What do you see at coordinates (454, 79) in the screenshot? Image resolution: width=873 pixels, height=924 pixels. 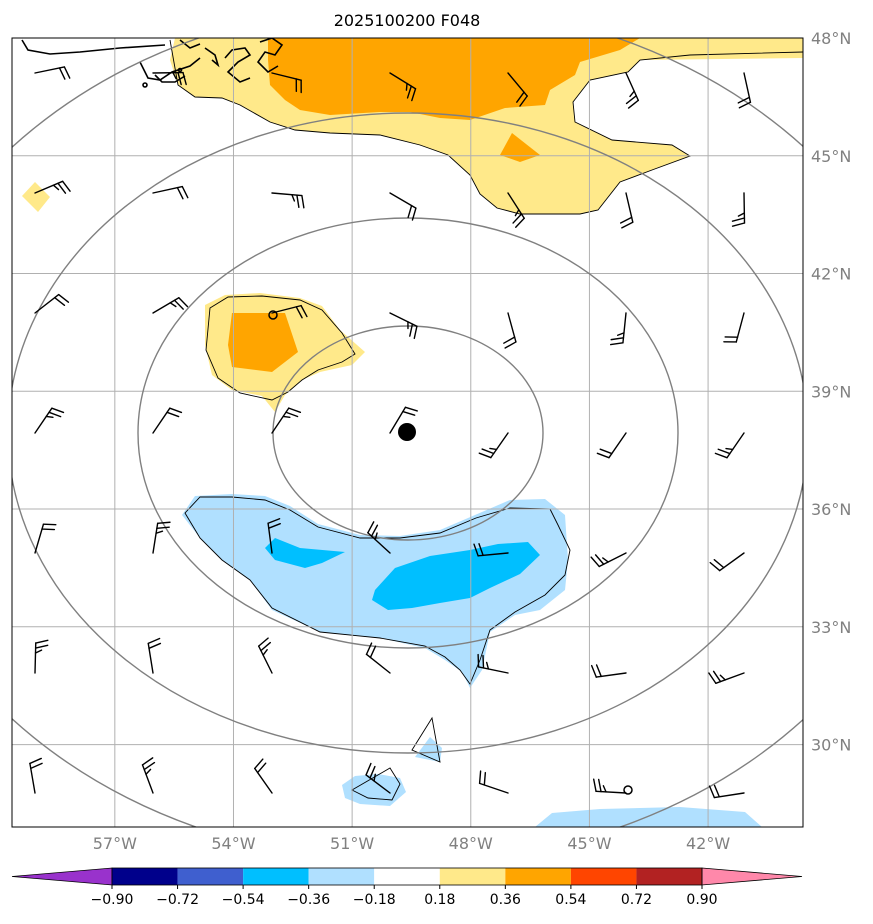 I see `fill-north-orange` at bounding box center [454, 79].